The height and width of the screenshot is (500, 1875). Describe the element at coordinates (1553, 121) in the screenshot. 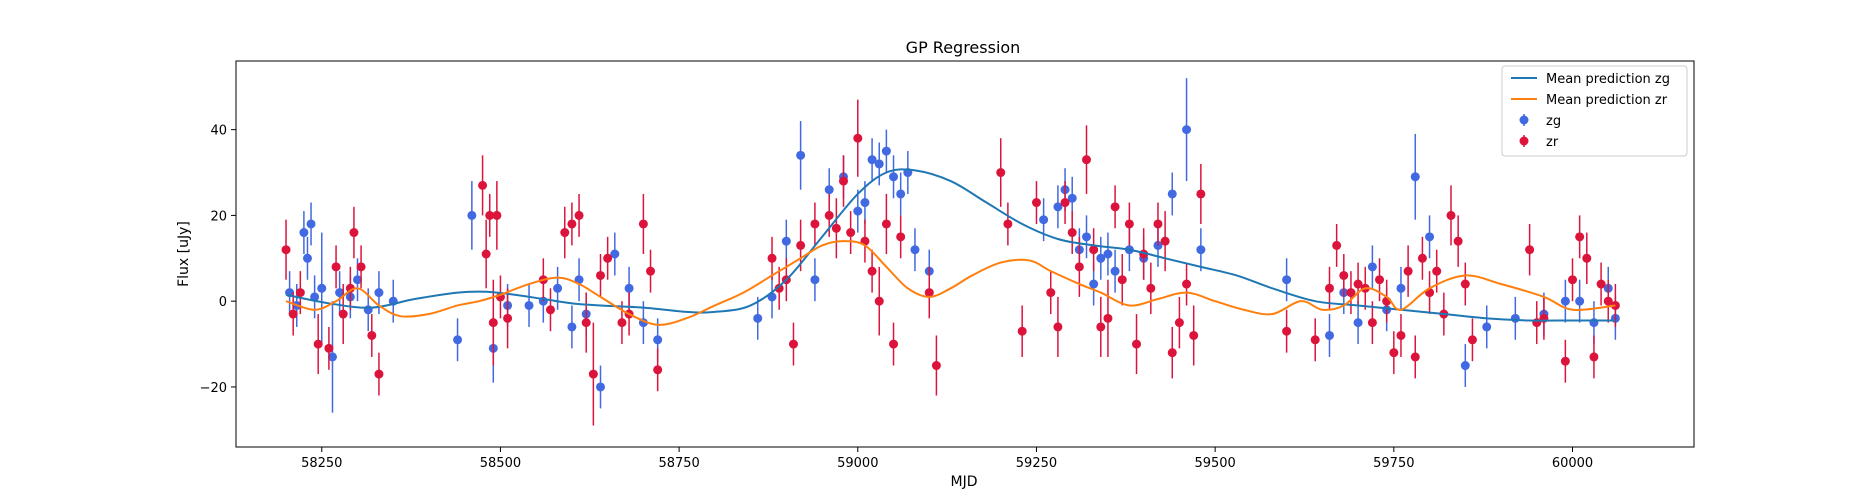

I see `legend-label-zg: zg` at that location.